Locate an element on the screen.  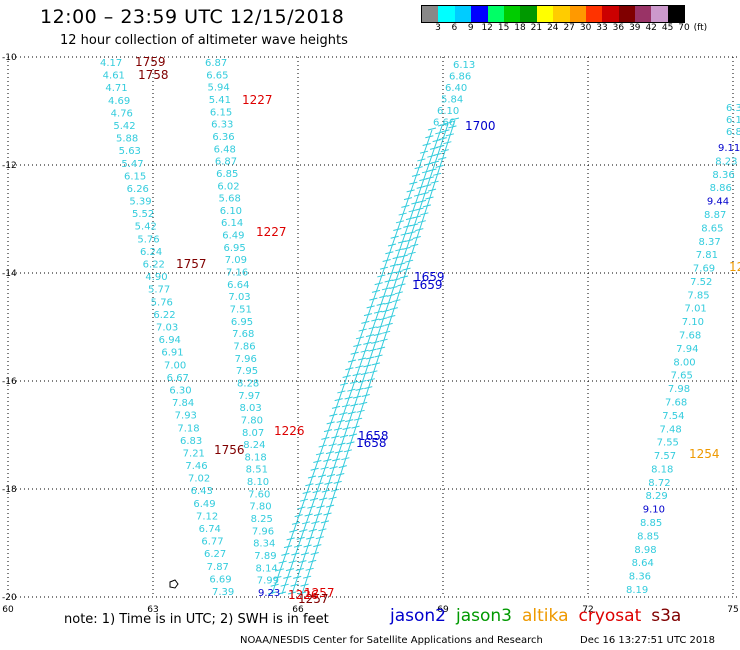
map-label: 8.98 is located at coordinates (645, 550).